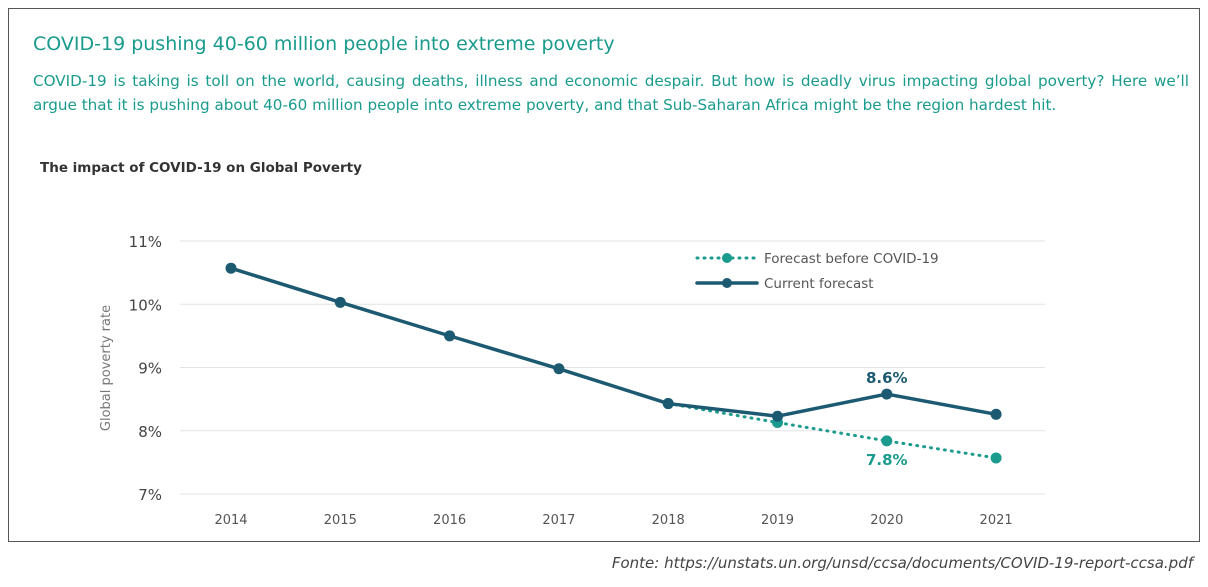  Describe the element at coordinates (851, 259) in the screenshot. I see `legend-label: Forecast before COVID-19` at that location.